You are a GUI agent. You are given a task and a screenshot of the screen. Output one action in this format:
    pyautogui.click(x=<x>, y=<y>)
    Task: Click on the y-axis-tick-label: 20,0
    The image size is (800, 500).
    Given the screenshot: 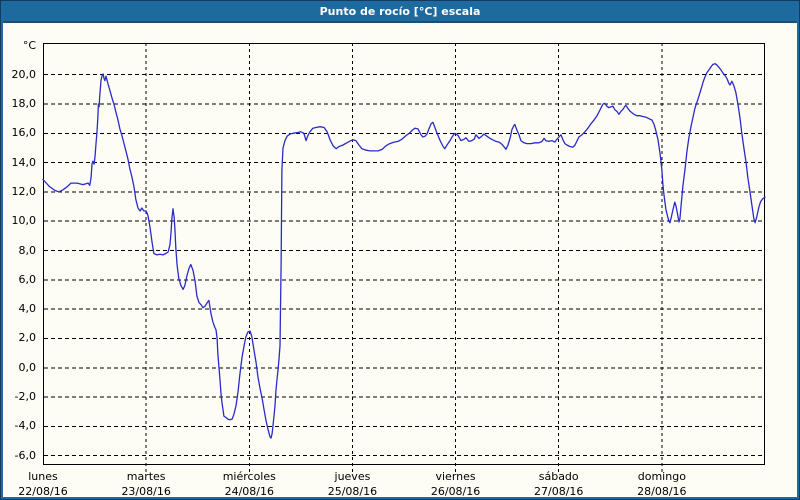 What is the action you would take?
    pyautogui.click(x=24, y=74)
    